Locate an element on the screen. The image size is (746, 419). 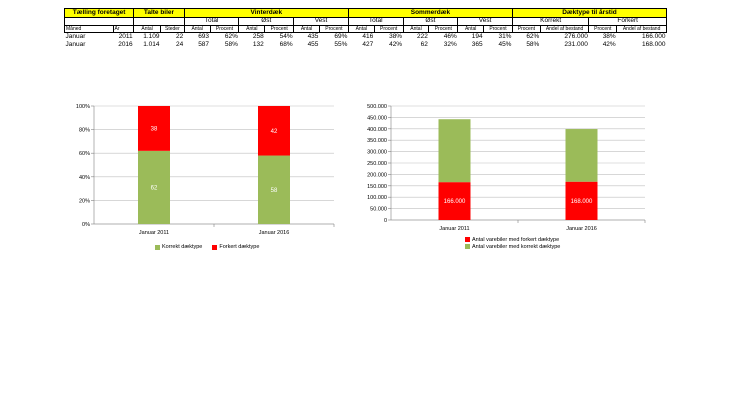
group-header-taelling: Tælling foretaget is located at coordinates (99, 13).